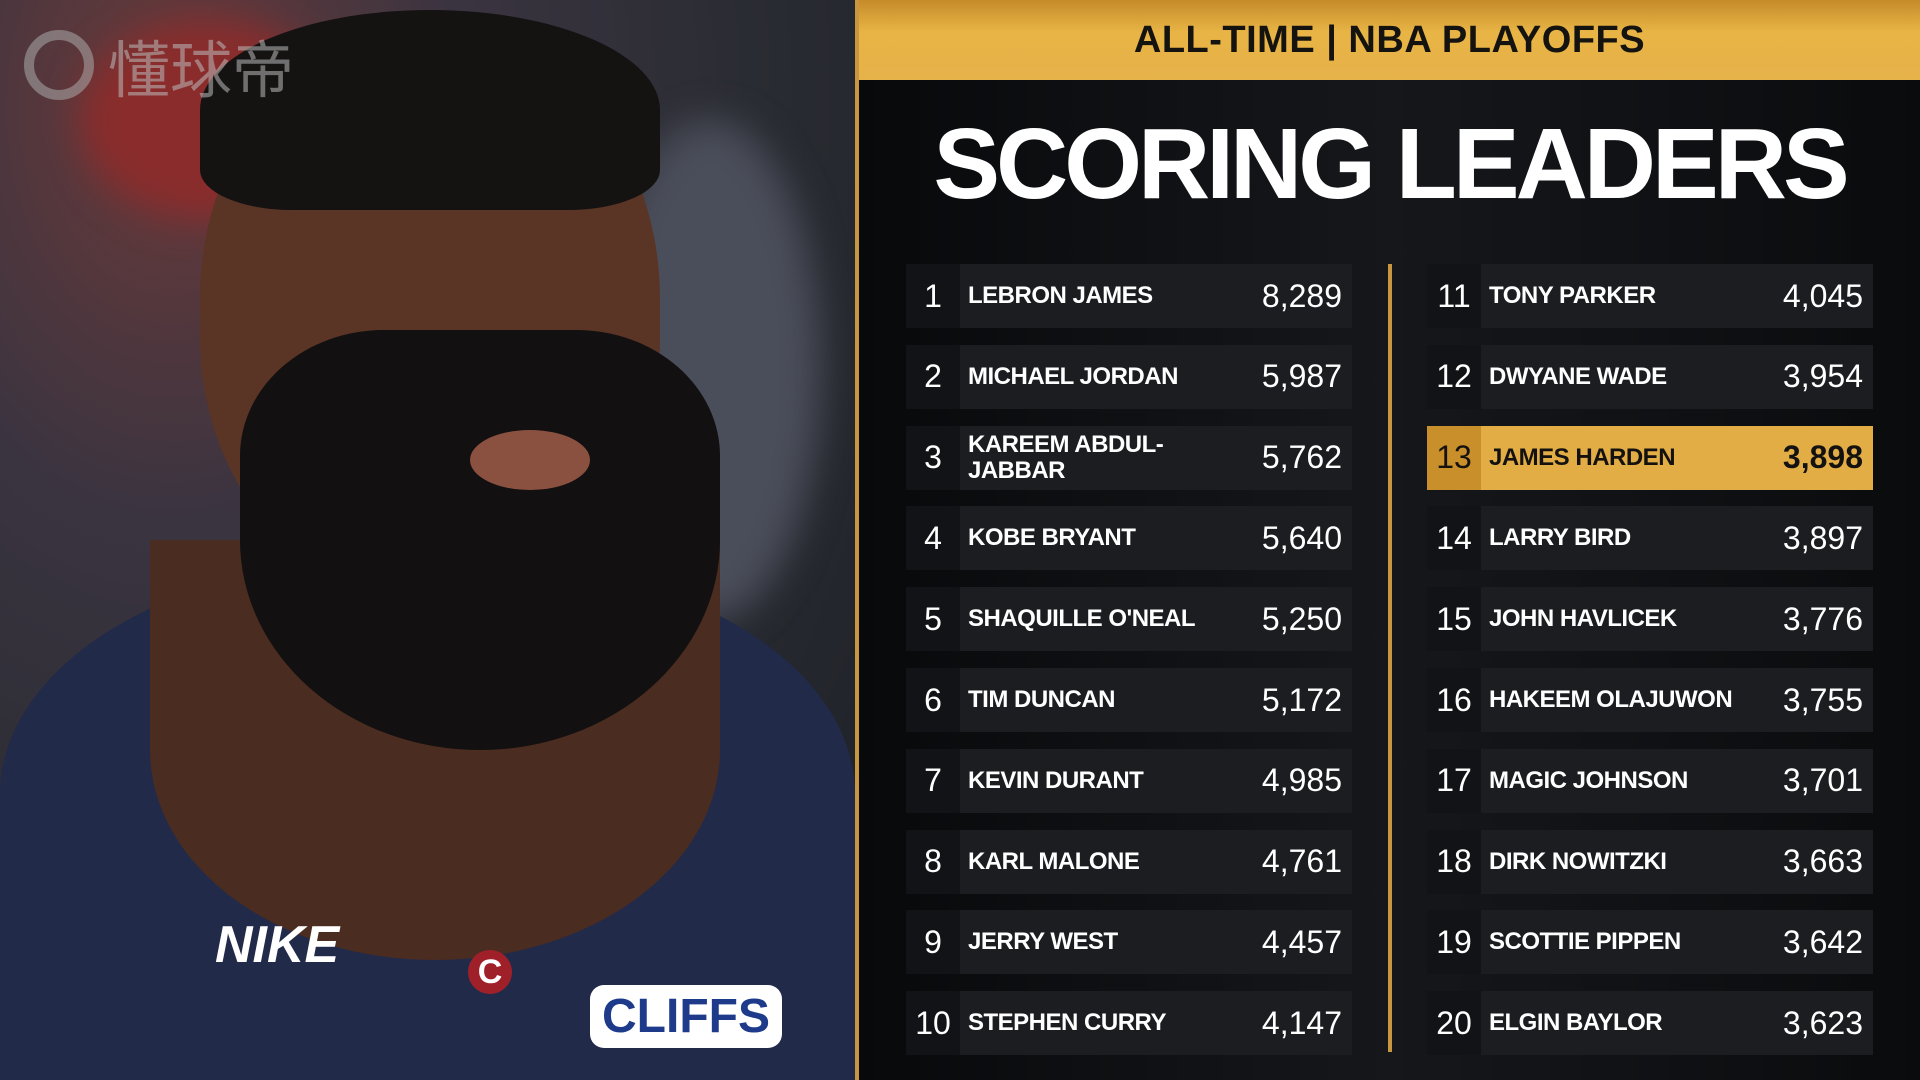 This screenshot has height=1080, width=1920. I want to click on player-name: KARL MALONE, so click(1054, 861).